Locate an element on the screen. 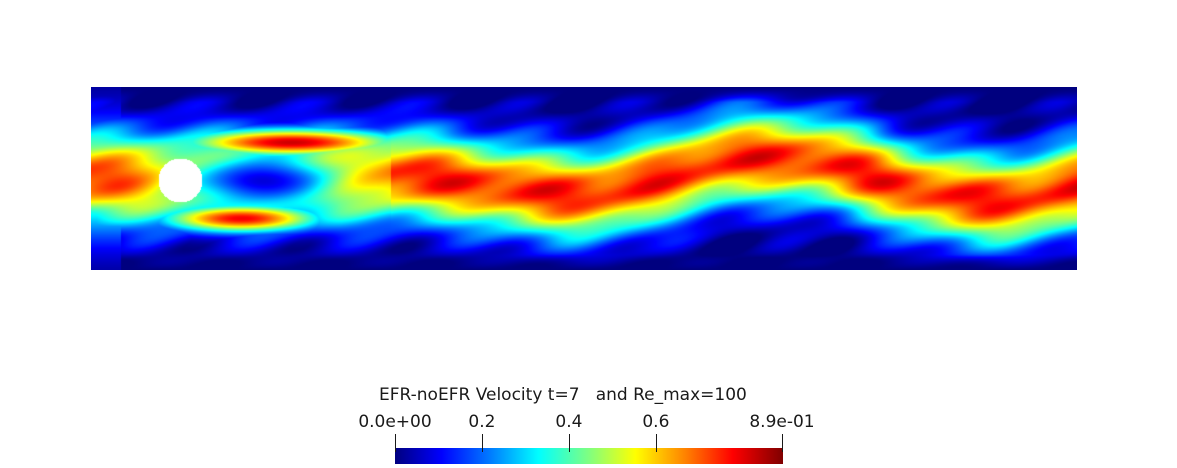  colorbar-gradient is located at coordinates (589, 456).